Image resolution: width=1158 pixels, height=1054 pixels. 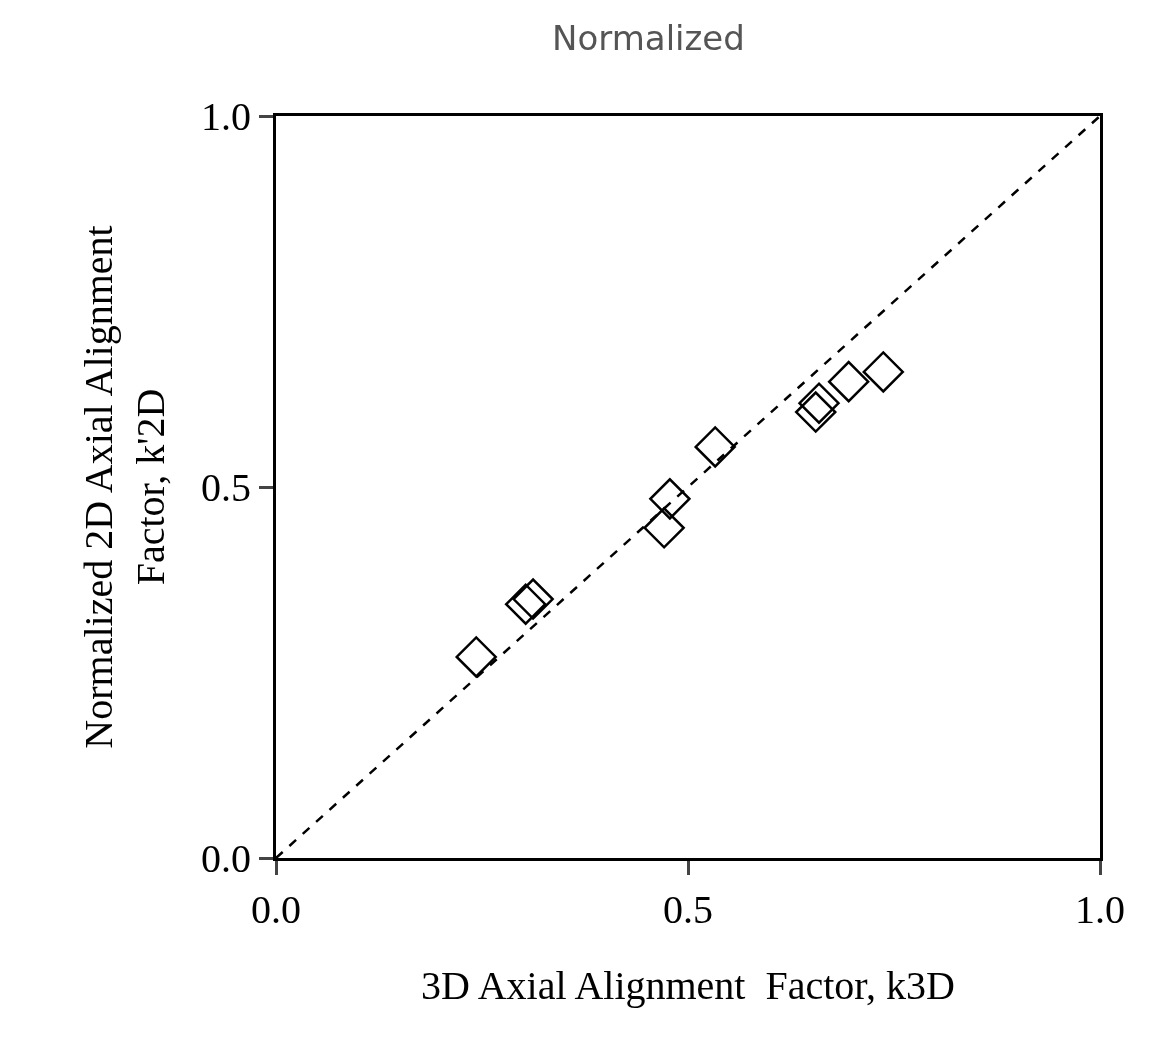 I want to click on x-tick-label: 0.0, so click(x=276, y=909).